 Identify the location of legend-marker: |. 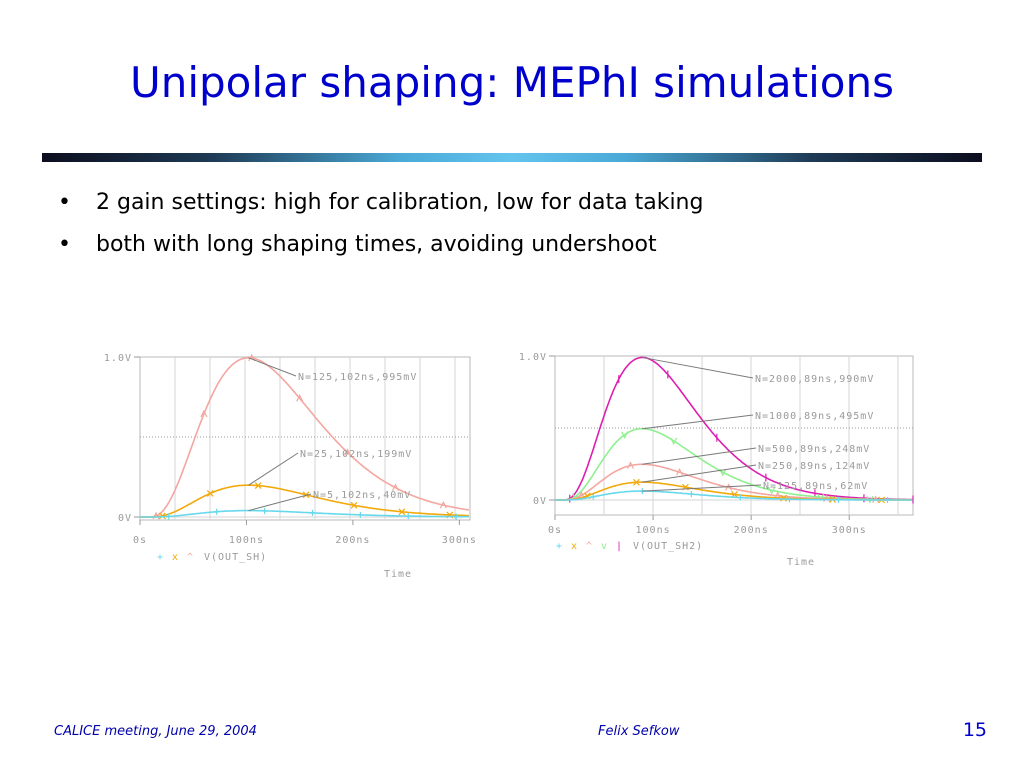
(619, 546).